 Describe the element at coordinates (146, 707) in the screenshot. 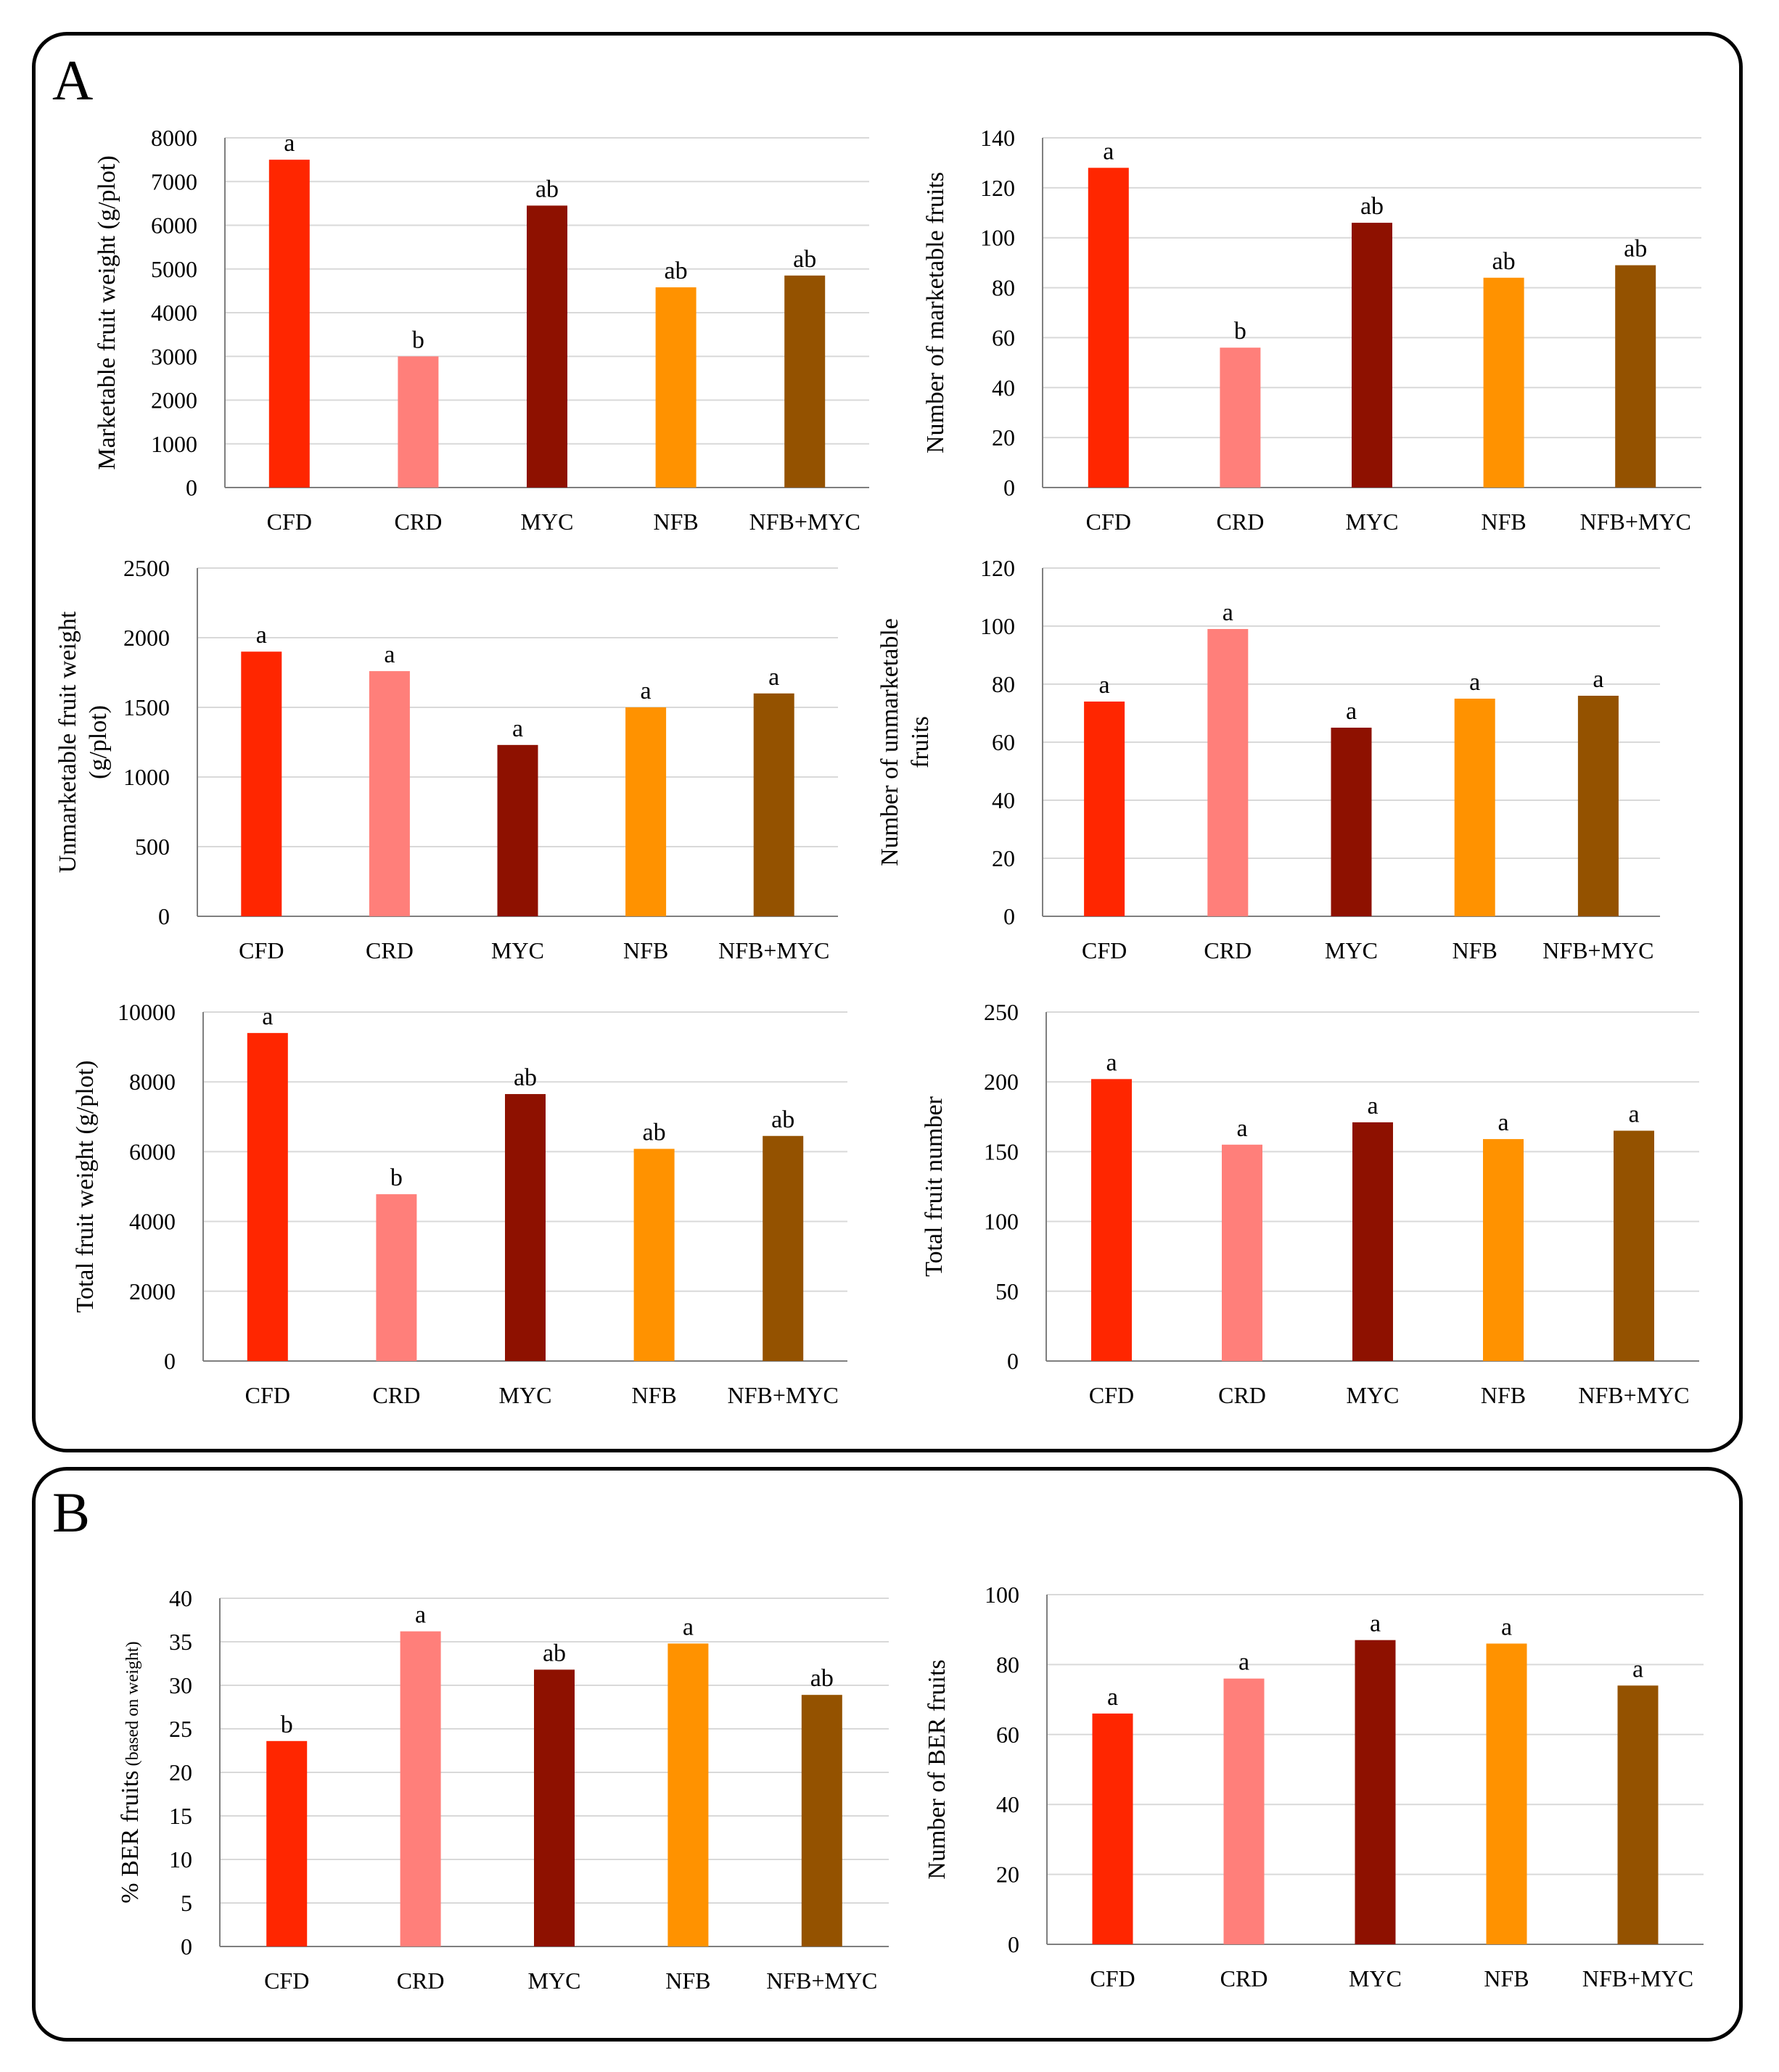

I see `y-tick-label: 1500` at that location.